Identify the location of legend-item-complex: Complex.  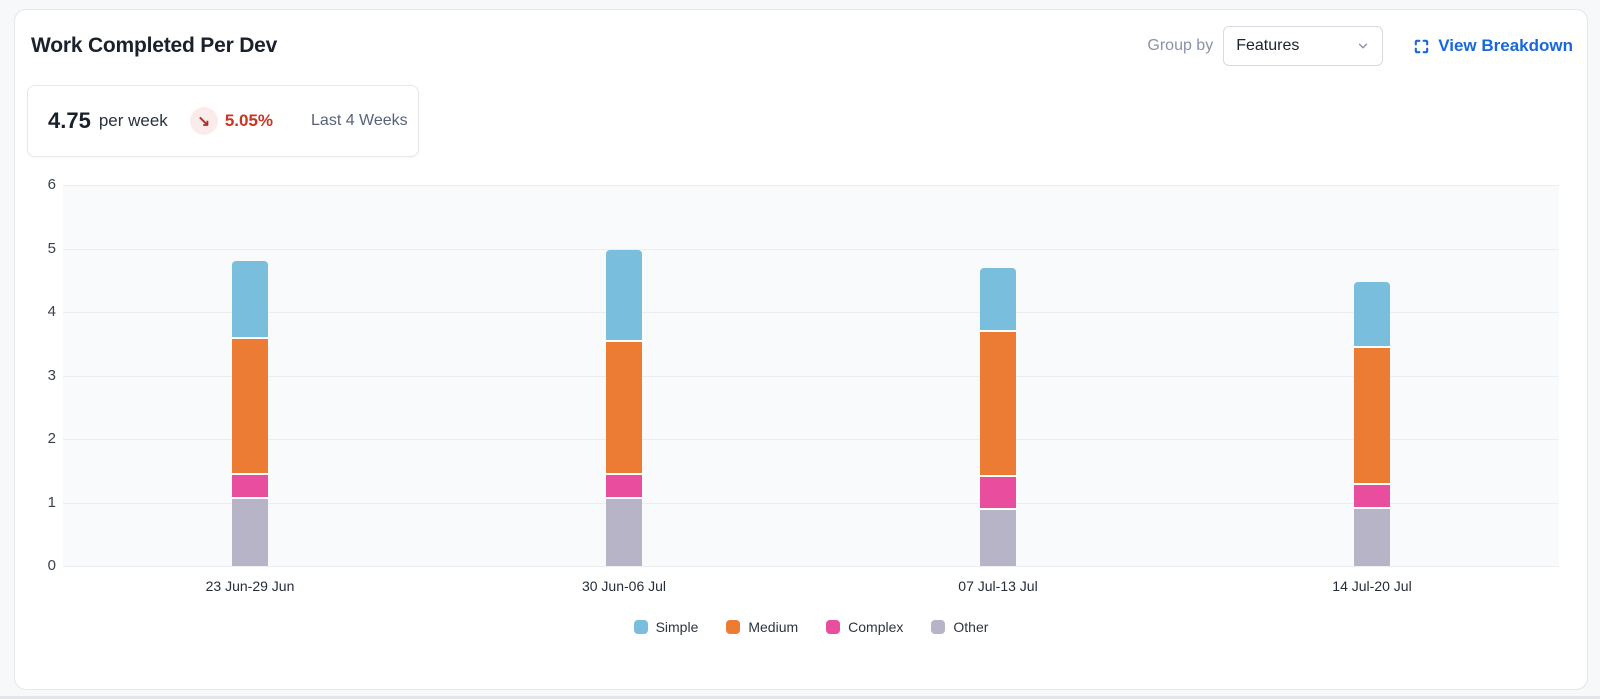
(864, 627).